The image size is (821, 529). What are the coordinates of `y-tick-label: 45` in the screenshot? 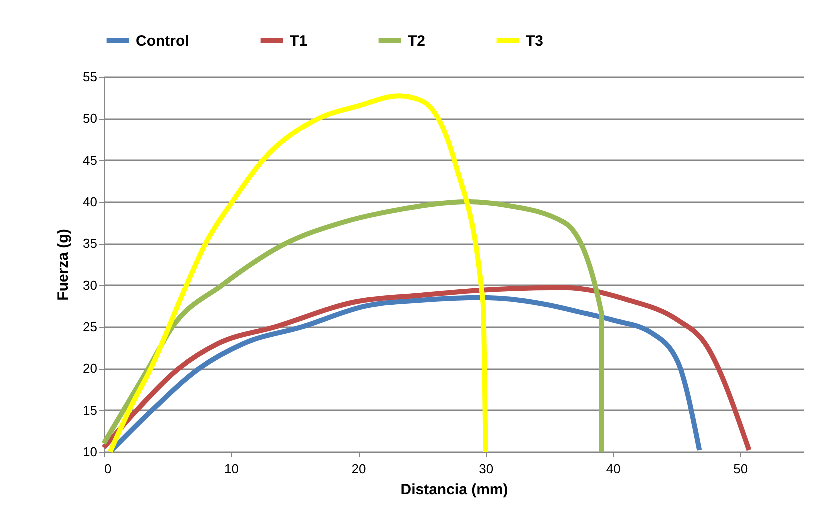 It's located at (90, 160).